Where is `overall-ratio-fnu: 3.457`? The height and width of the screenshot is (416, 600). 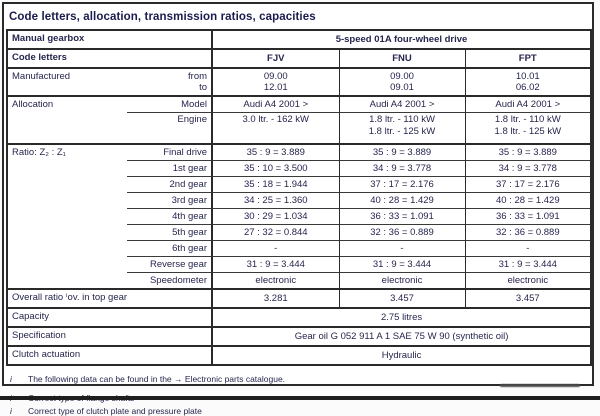
overall-ratio-fnu: 3.457 is located at coordinates (402, 298).